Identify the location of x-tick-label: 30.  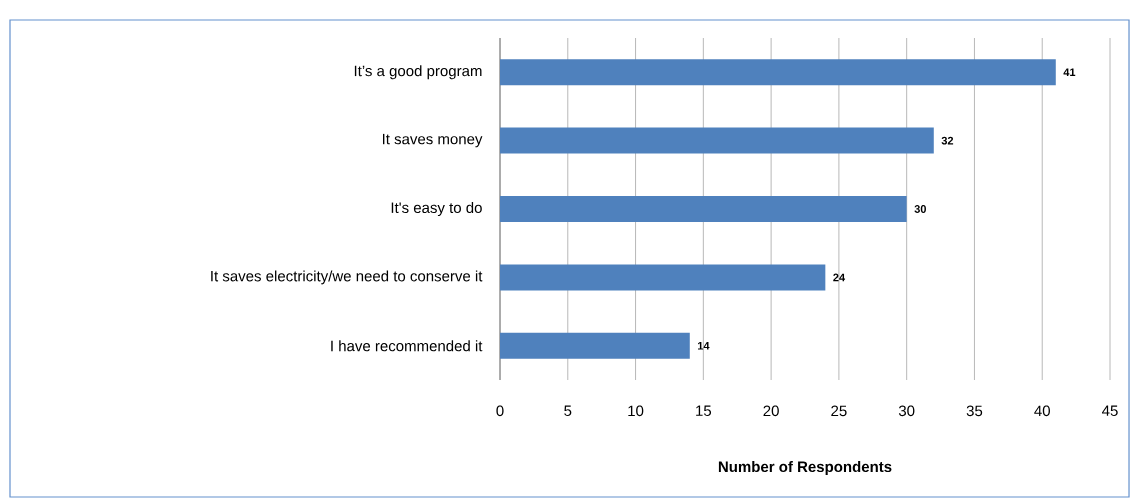
(906, 411).